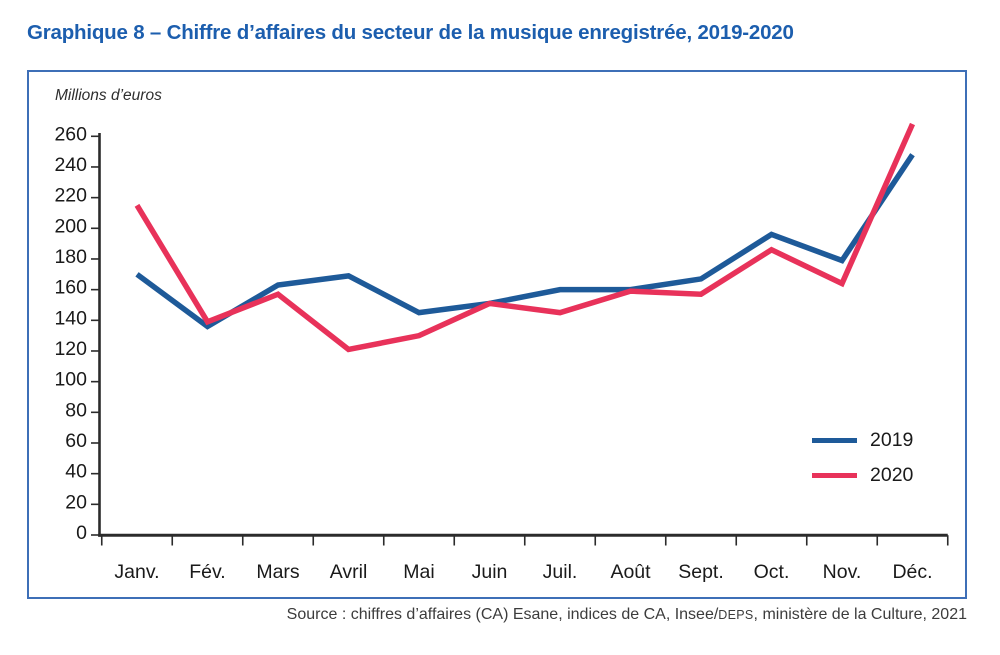 This screenshot has height=655, width=1000. What do you see at coordinates (136, 572) in the screenshot?
I see `x-axis-tick-label: Janv.` at bounding box center [136, 572].